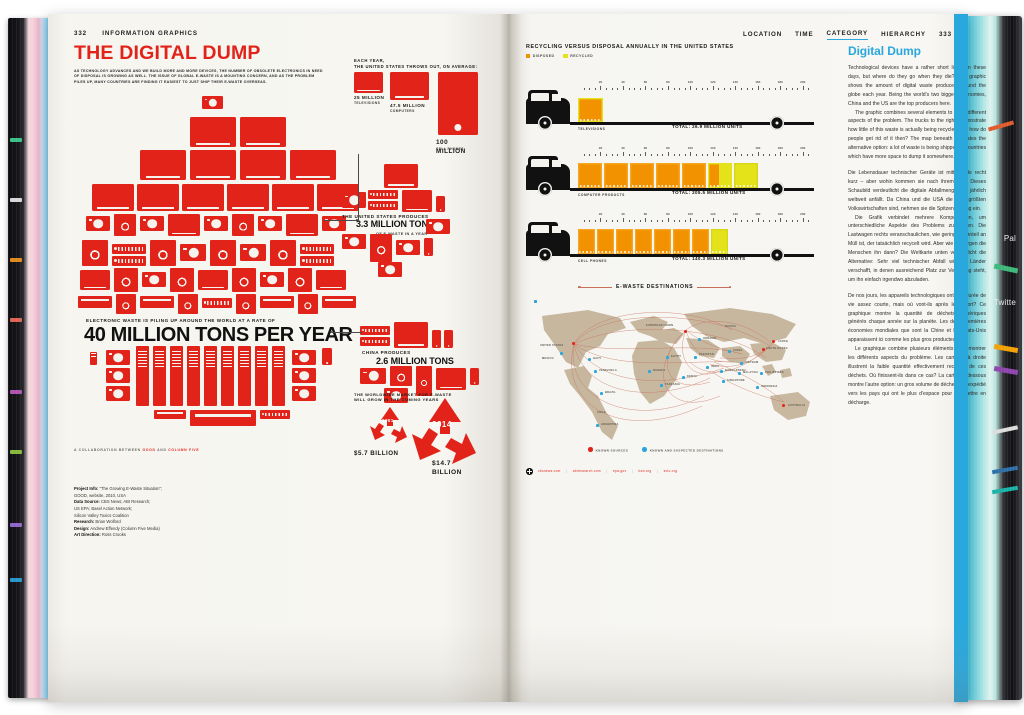 The width and height of the screenshot is (1024, 715). What do you see at coordinates (376, 453) in the screenshot?
I see `market-value-2001: $5.7 BILLION` at bounding box center [376, 453].